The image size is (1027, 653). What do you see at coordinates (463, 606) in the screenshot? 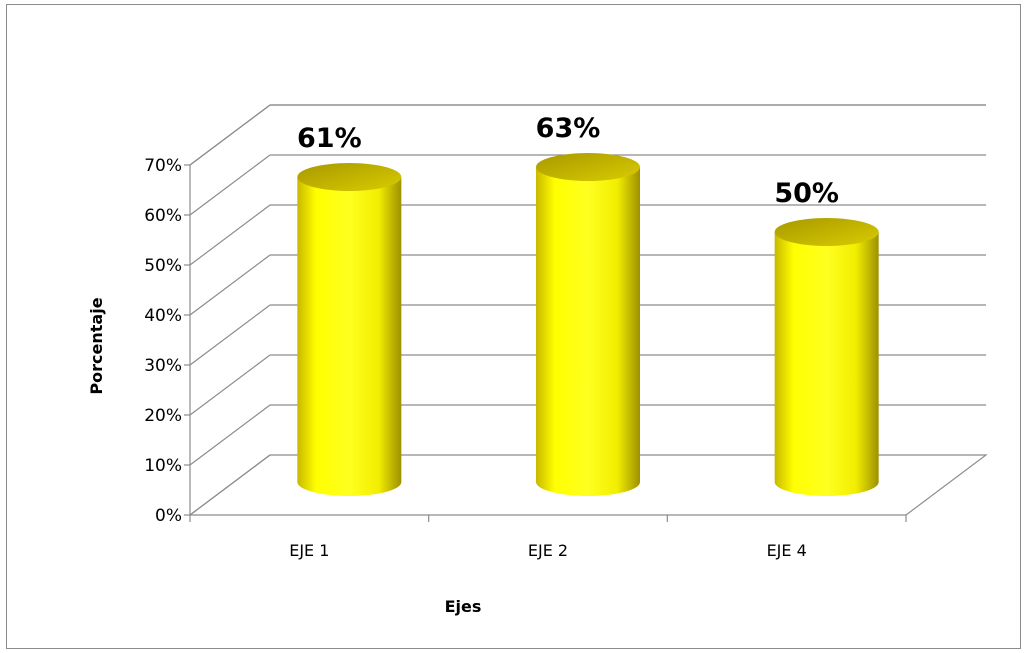
I see `x-axis-title: Ejes` at bounding box center [463, 606].